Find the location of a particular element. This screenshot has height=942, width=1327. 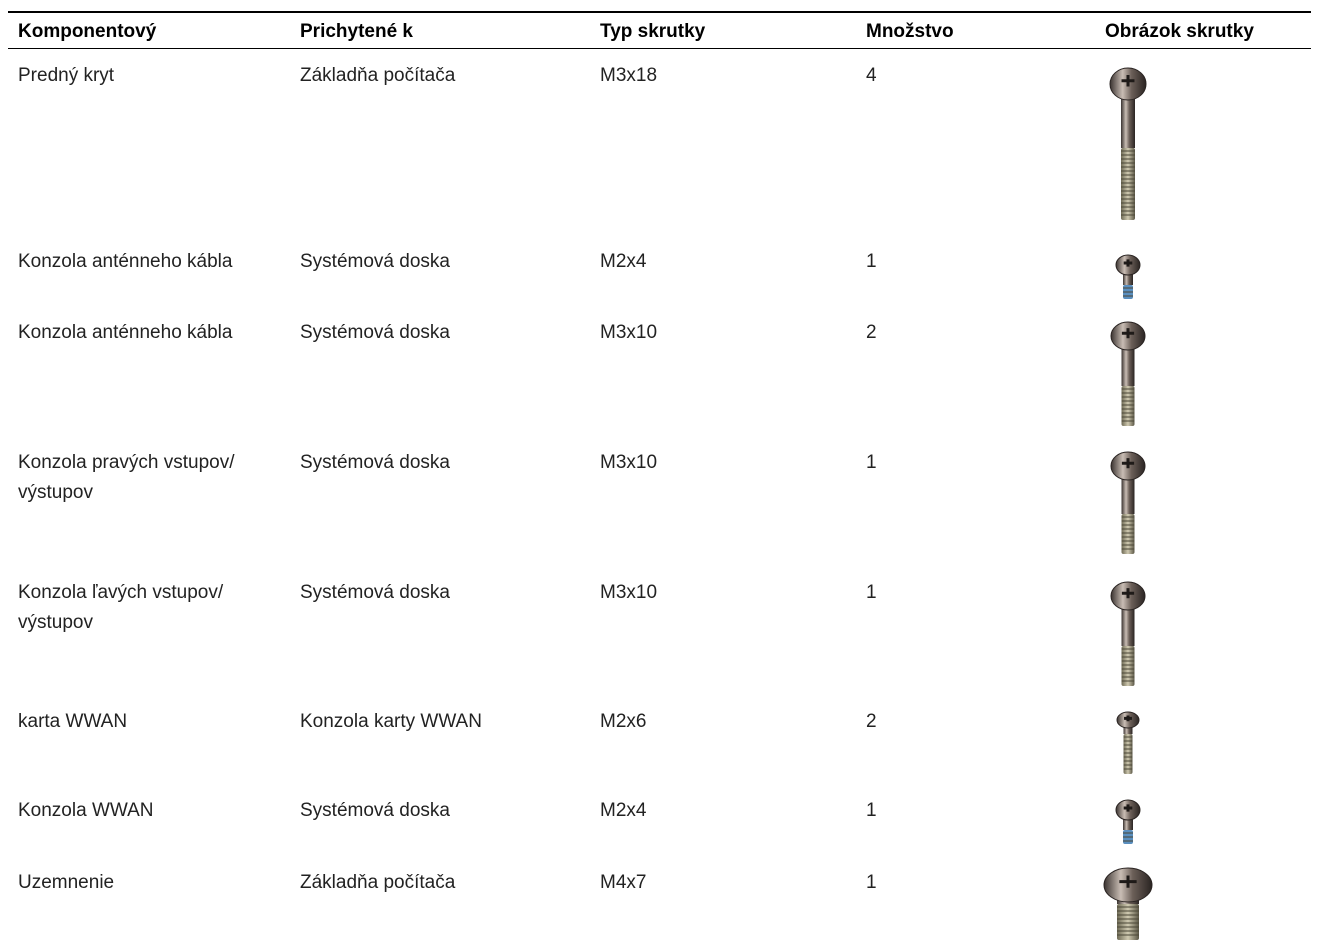

table-cell: Konzola ľavých vstupov/ výstupov is located at coordinates (121, 607).